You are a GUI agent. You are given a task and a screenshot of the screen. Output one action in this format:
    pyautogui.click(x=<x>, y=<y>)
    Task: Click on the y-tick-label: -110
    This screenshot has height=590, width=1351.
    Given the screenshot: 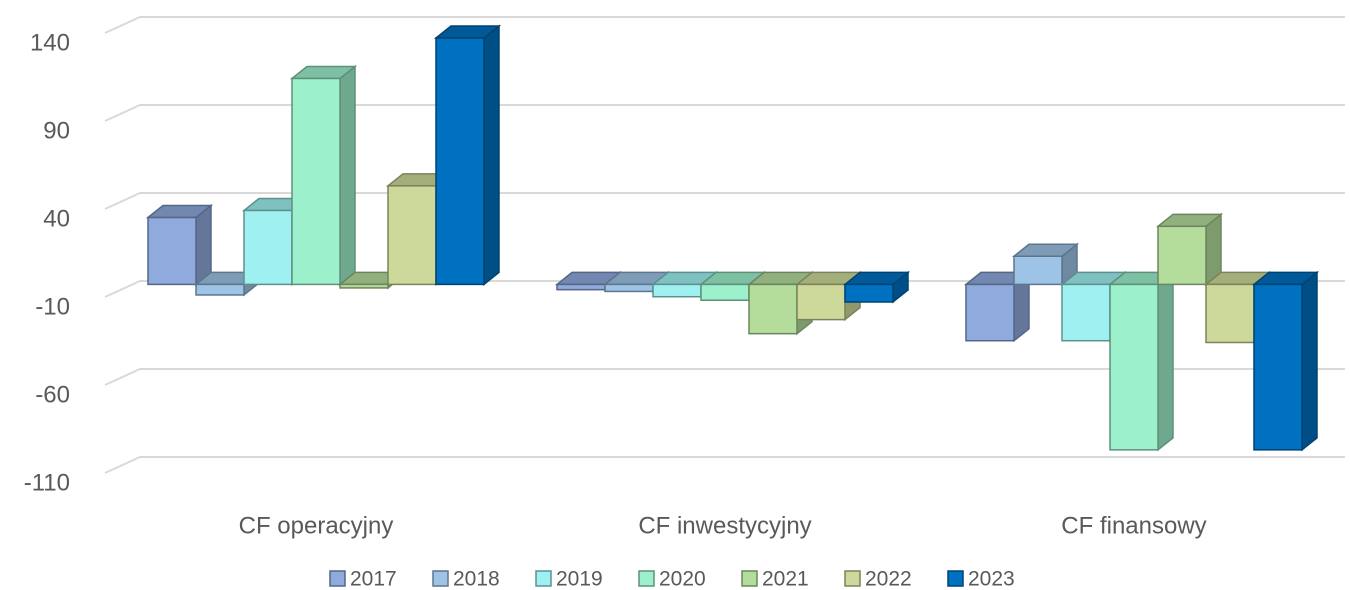 What is the action you would take?
    pyautogui.click(x=47, y=482)
    